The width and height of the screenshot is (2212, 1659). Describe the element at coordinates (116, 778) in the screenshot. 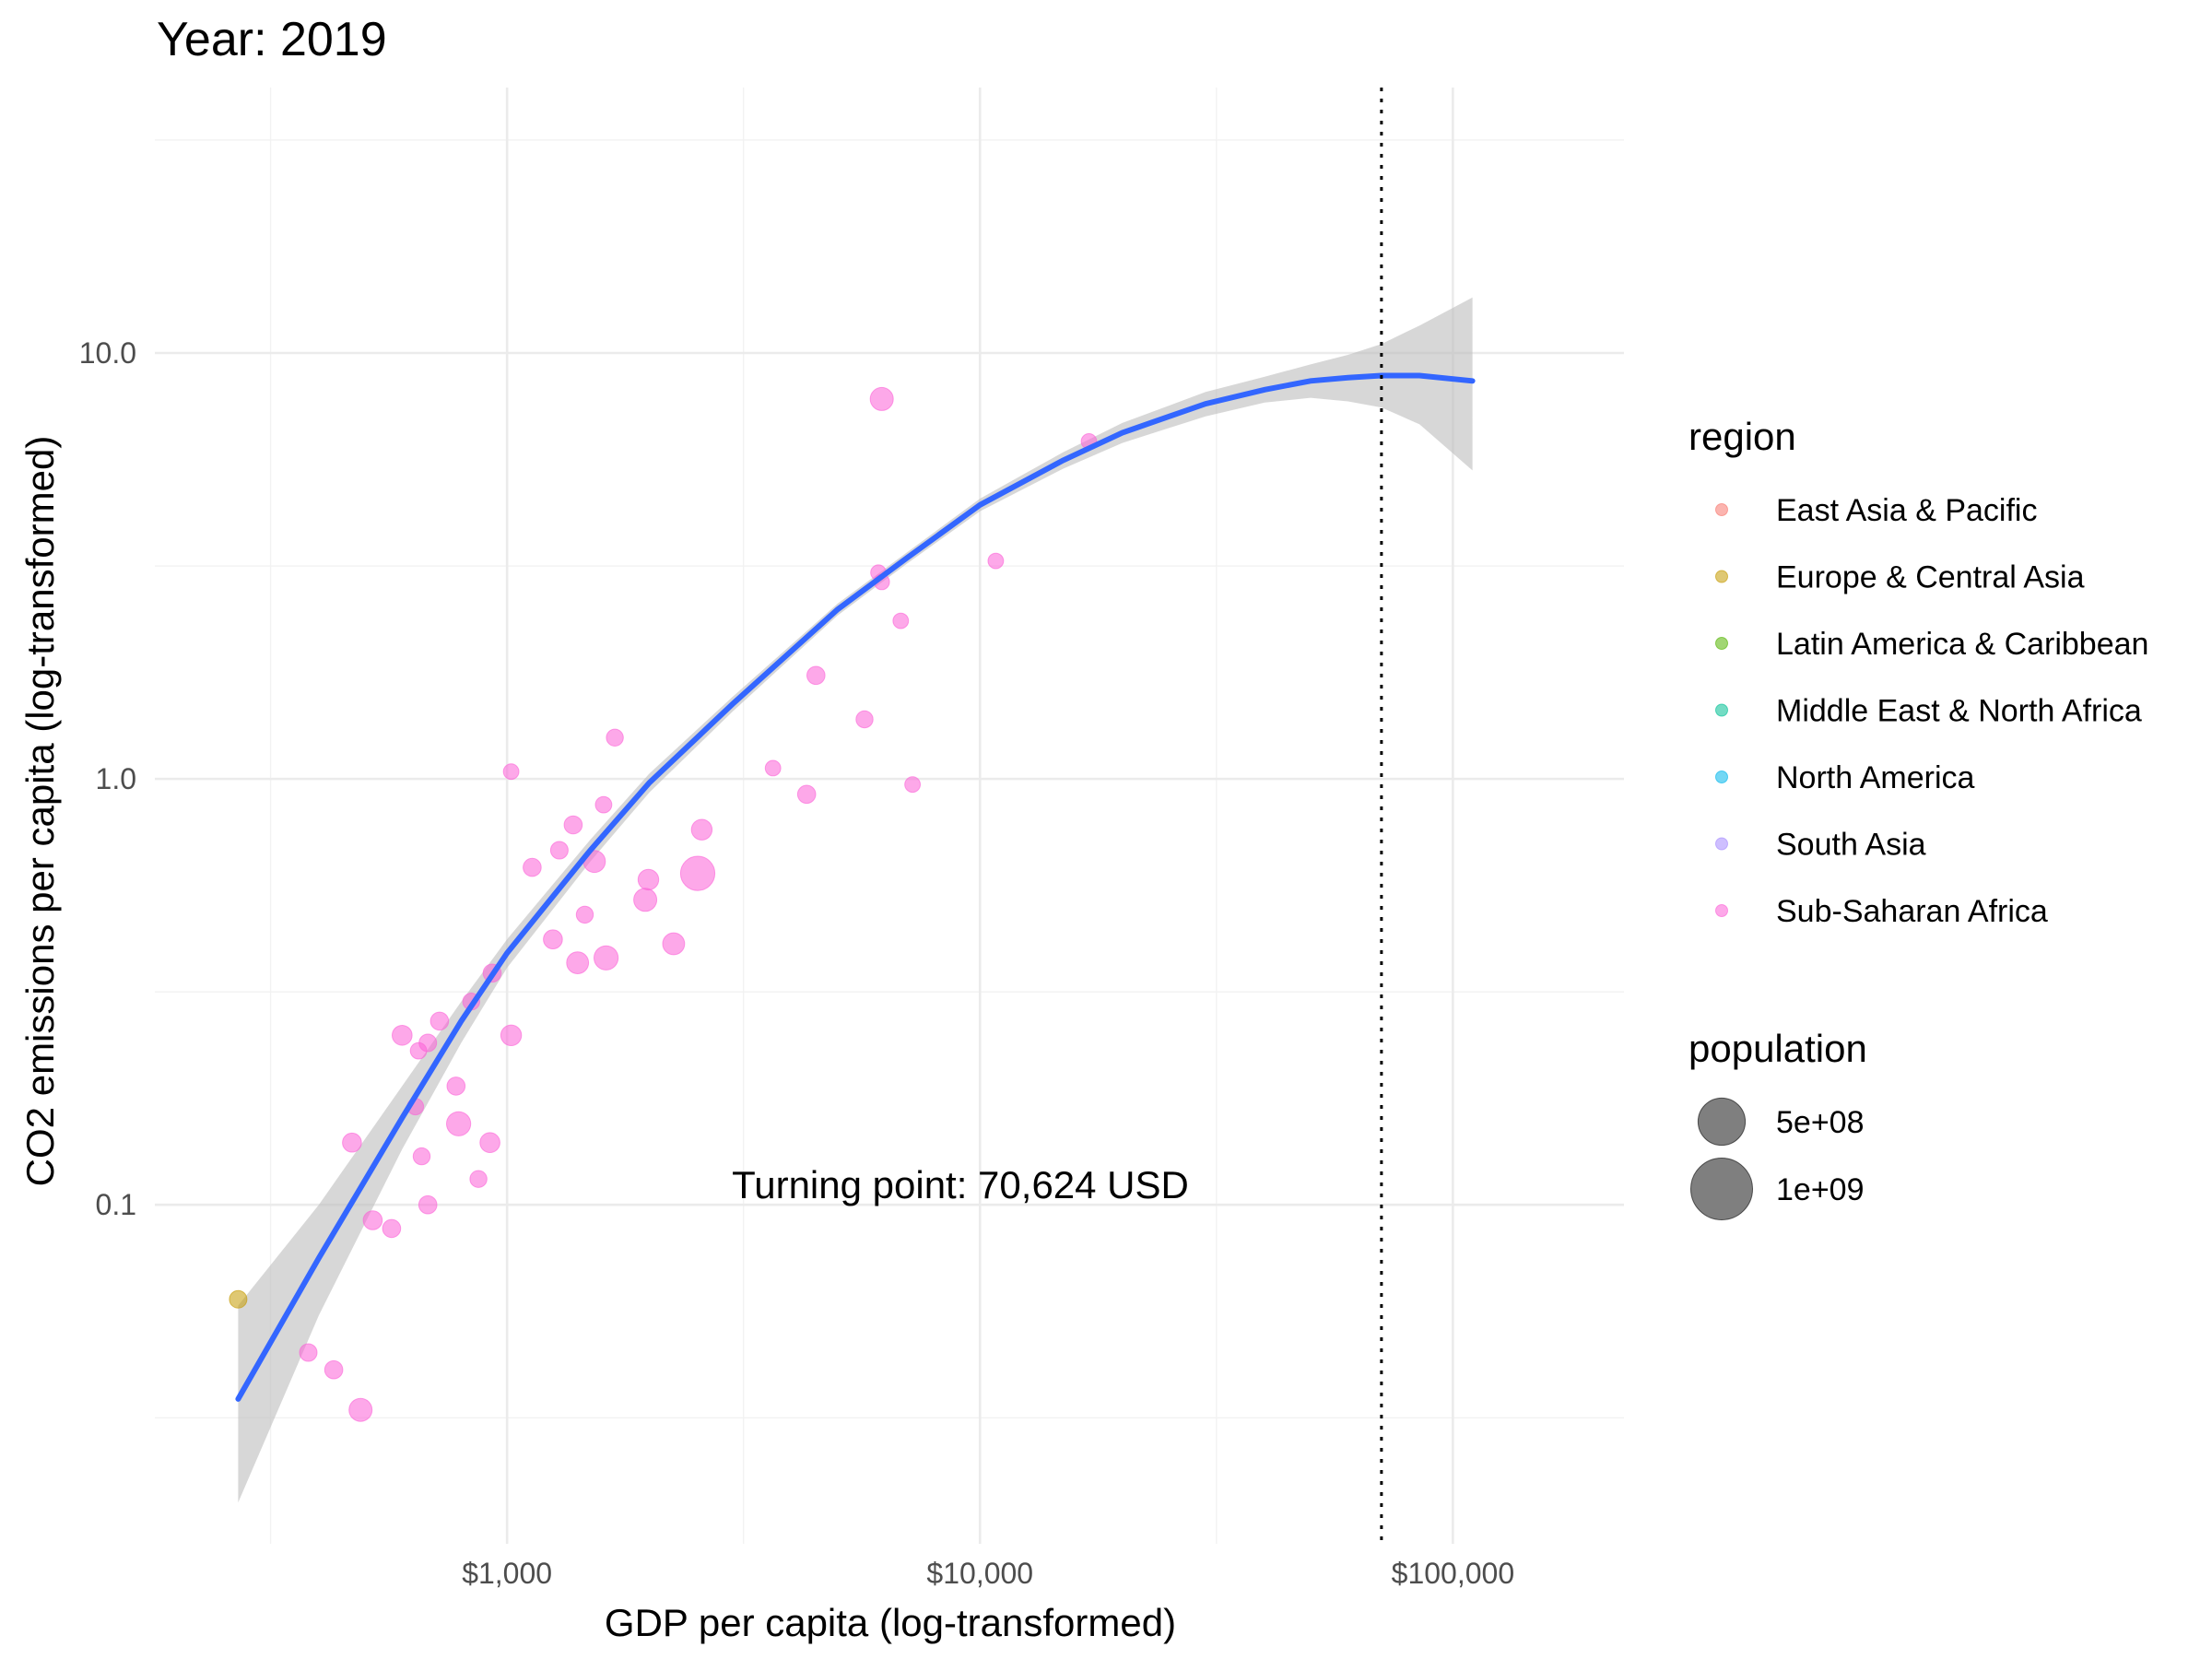

I see `y-tick-label: 1.0` at that location.